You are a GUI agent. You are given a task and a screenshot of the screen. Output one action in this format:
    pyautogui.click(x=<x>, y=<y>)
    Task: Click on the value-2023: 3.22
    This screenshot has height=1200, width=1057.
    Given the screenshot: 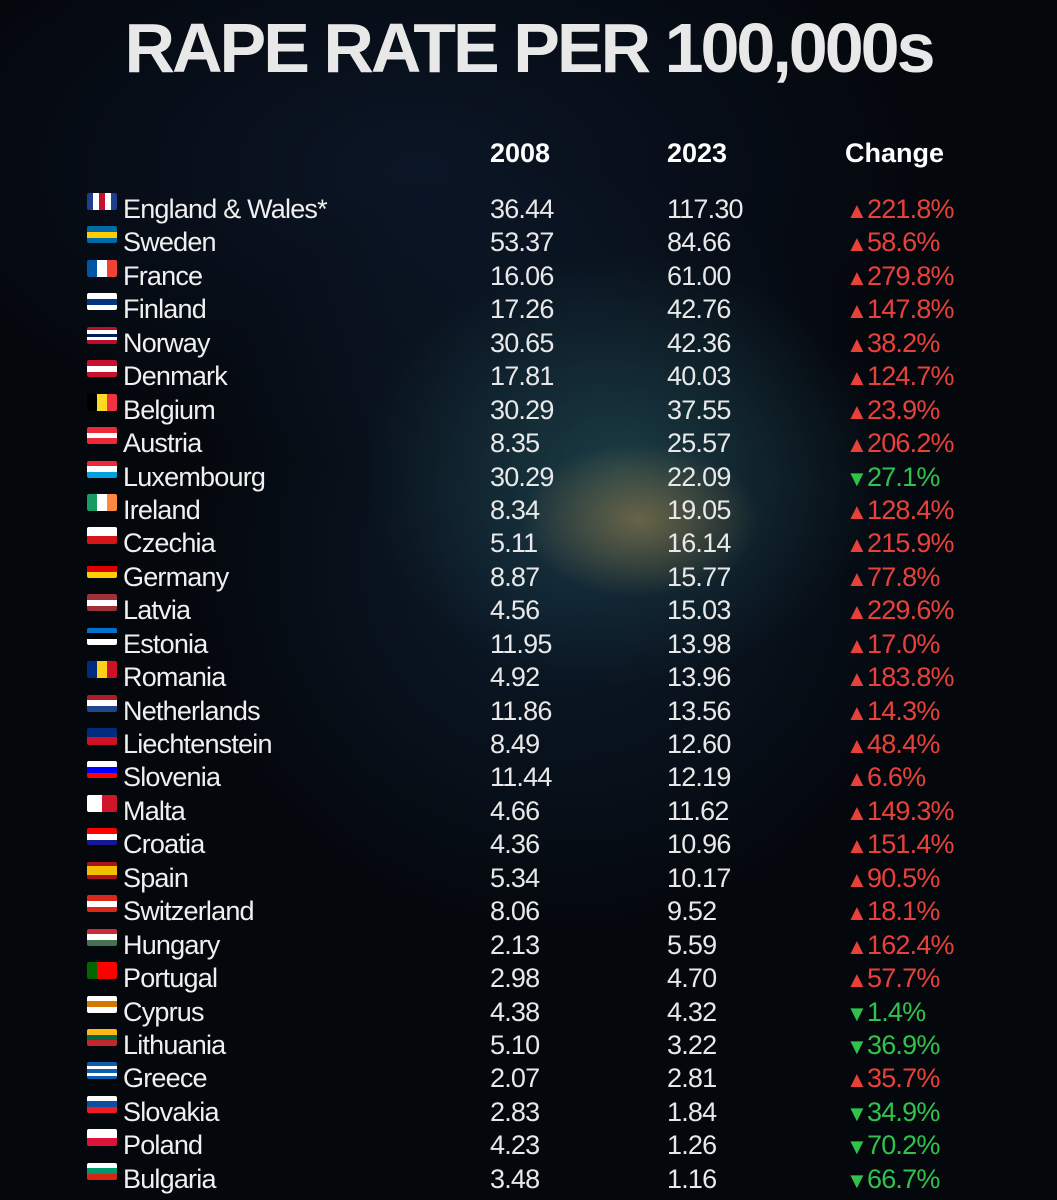 What is the action you would take?
    pyautogui.click(x=692, y=1044)
    